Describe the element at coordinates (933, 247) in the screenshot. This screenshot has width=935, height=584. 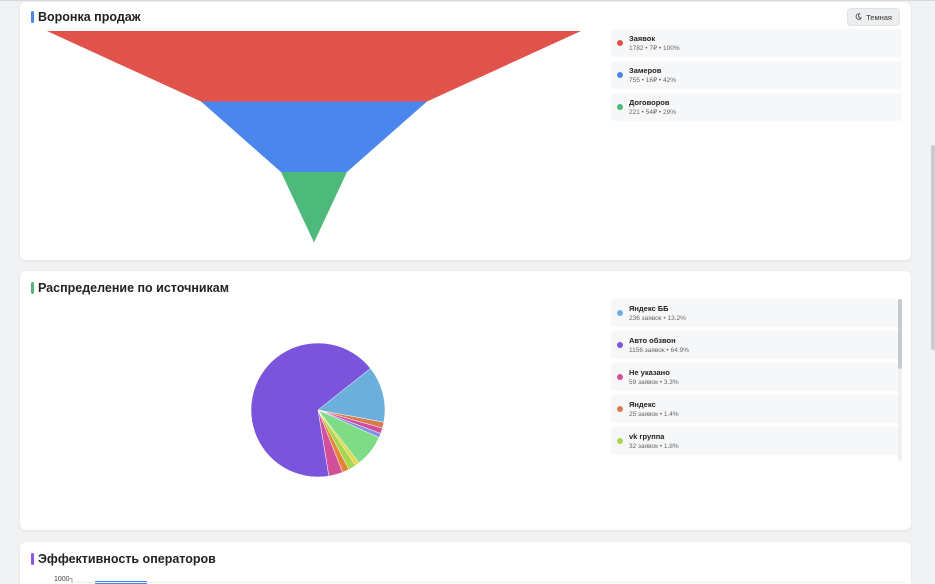
I see `page-scrollbar` at that location.